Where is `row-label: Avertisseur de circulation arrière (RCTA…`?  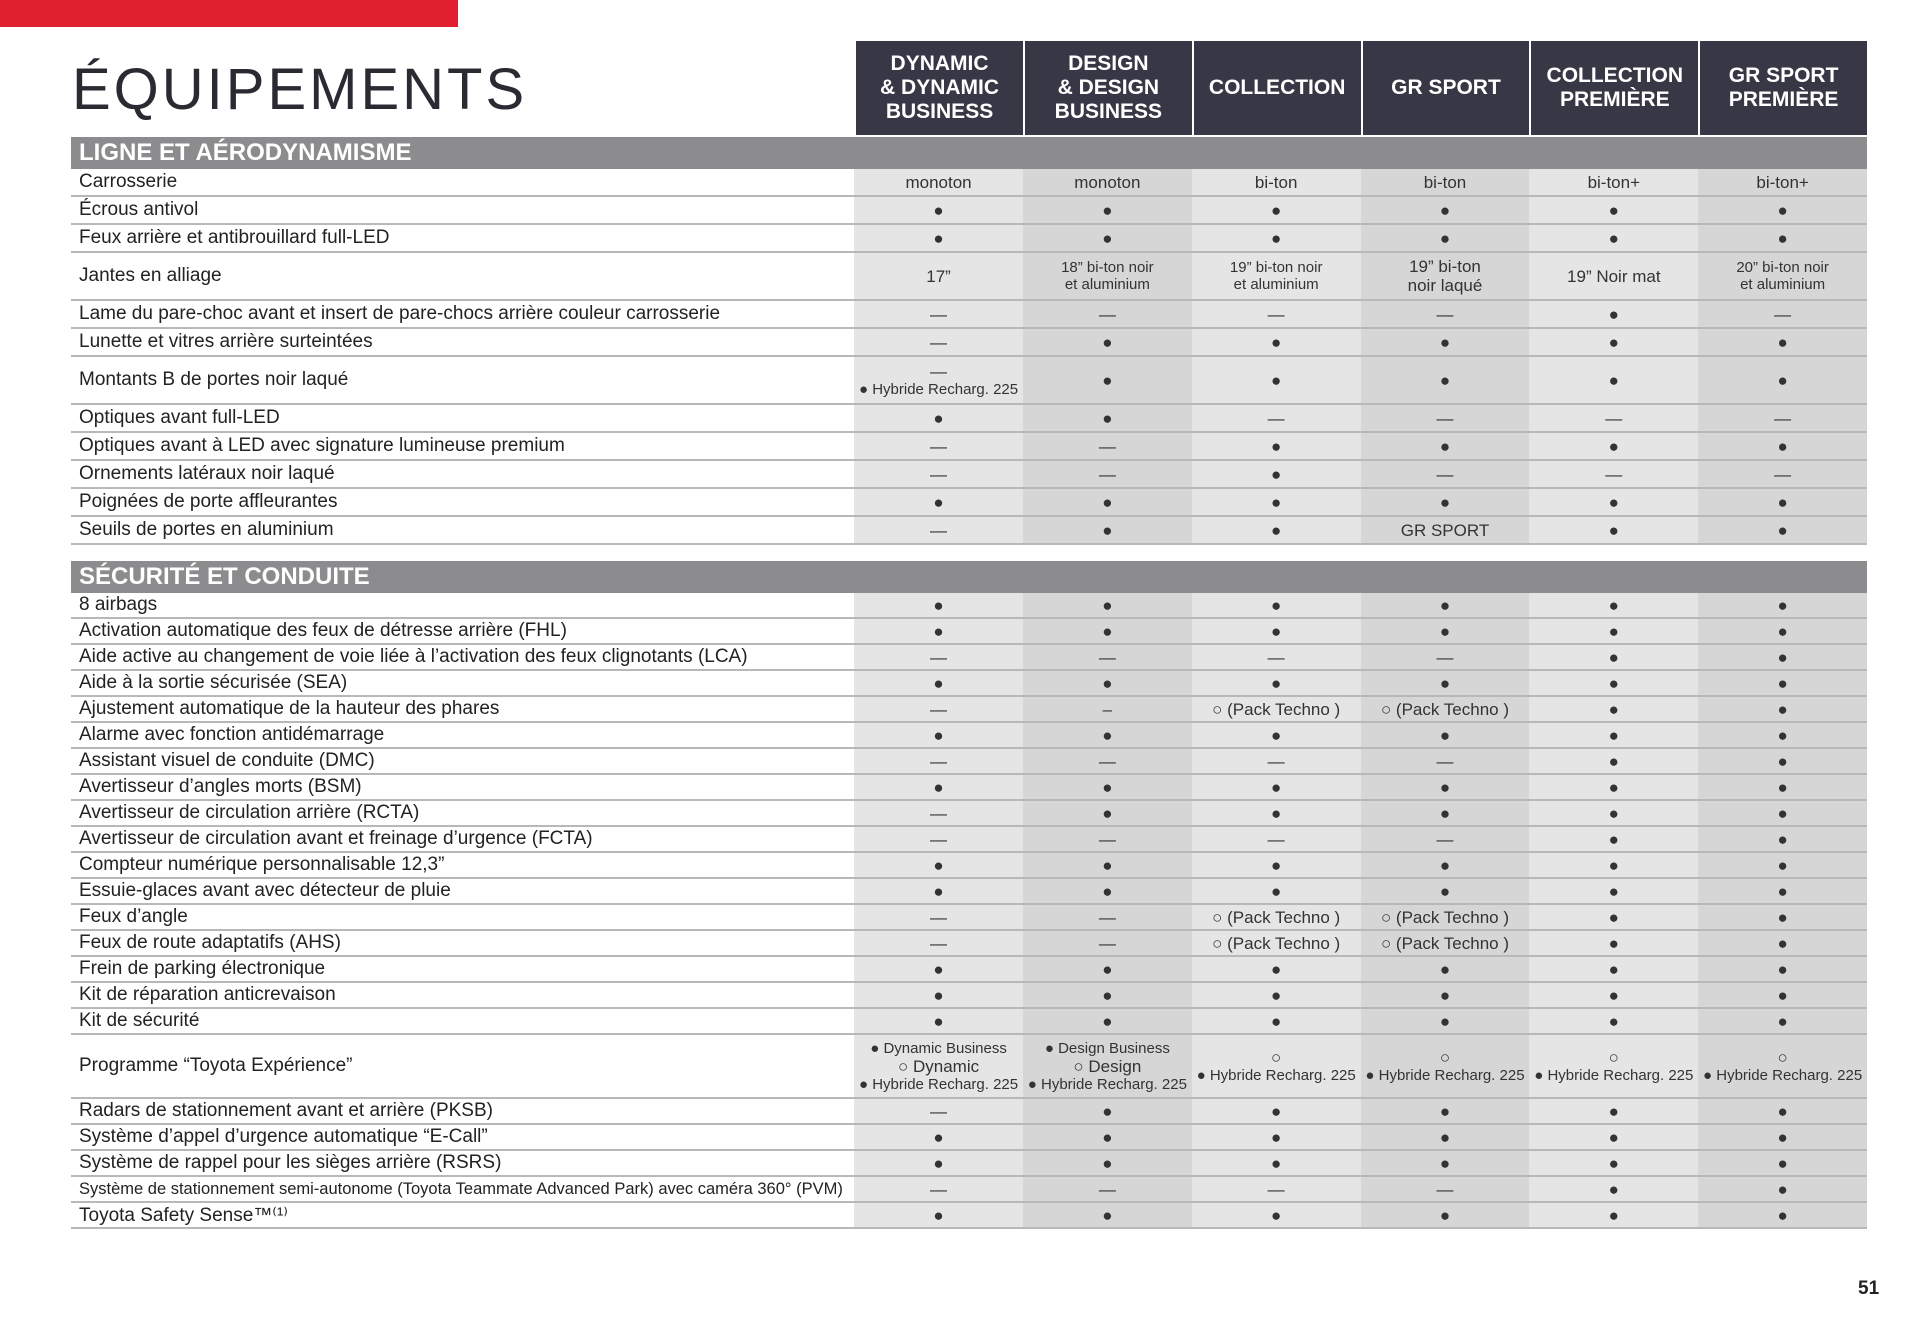
row-label: Avertisseur de circulation arrière (RCTA… is located at coordinates (249, 812).